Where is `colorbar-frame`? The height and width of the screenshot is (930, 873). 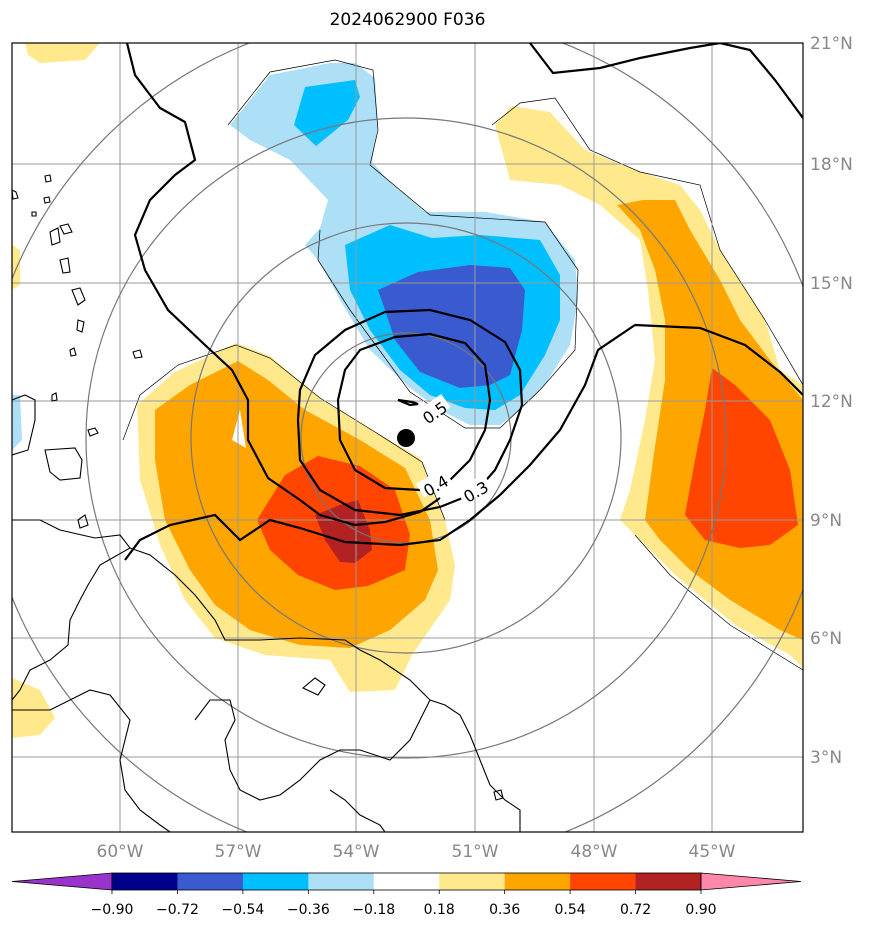 colorbar-frame is located at coordinates (406, 881).